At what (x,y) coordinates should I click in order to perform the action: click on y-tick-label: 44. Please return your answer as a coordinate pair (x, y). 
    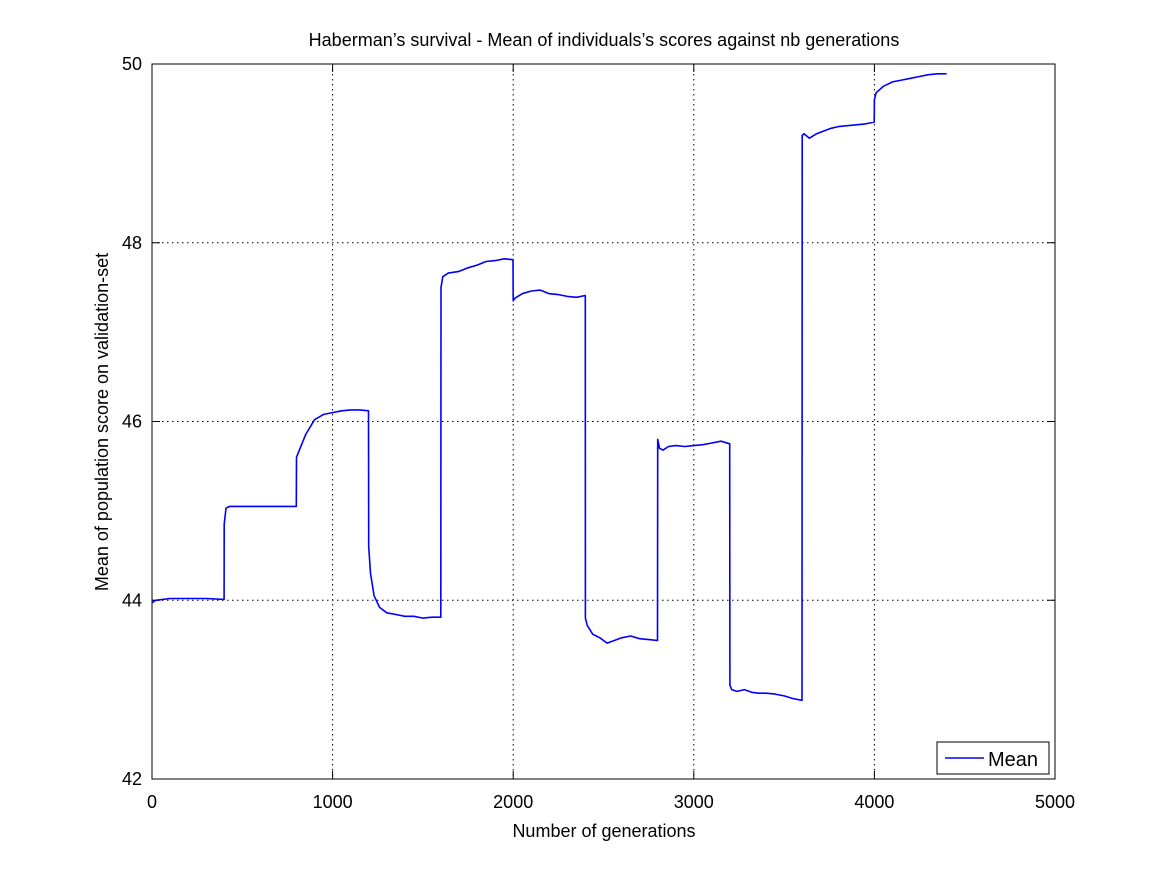
    Looking at the image, I should click on (132, 600).